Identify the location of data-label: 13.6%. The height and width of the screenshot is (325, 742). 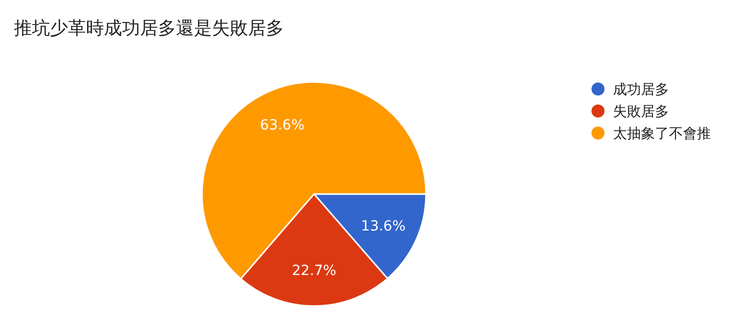
(383, 226).